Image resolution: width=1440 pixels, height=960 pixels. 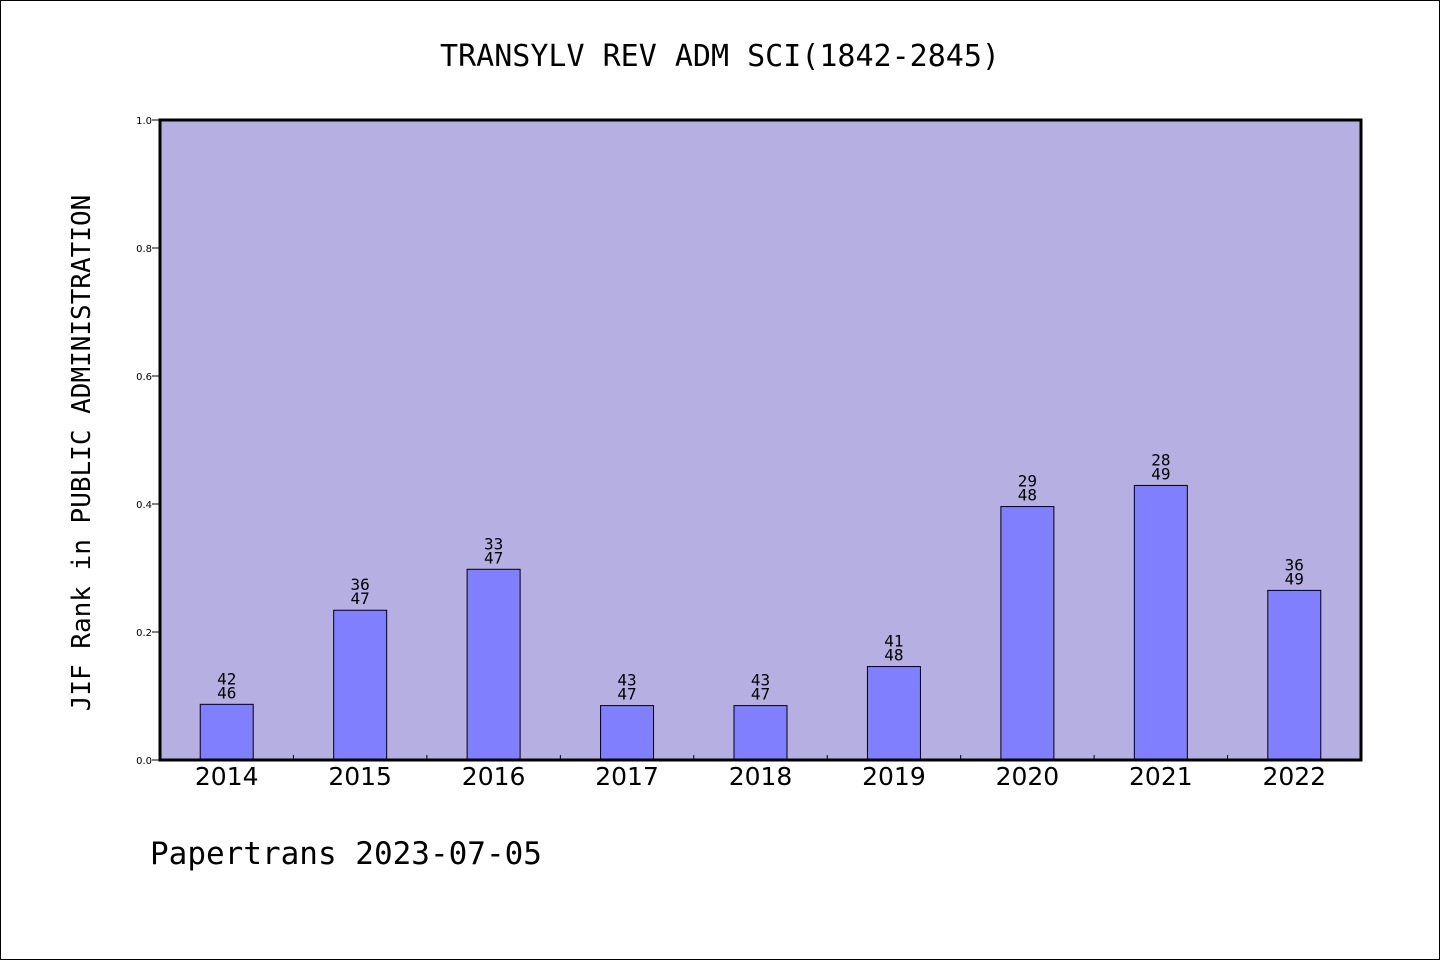 What do you see at coordinates (893, 713) in the screenshot?
I see `bar-2019` at bounding box center [893, 713].